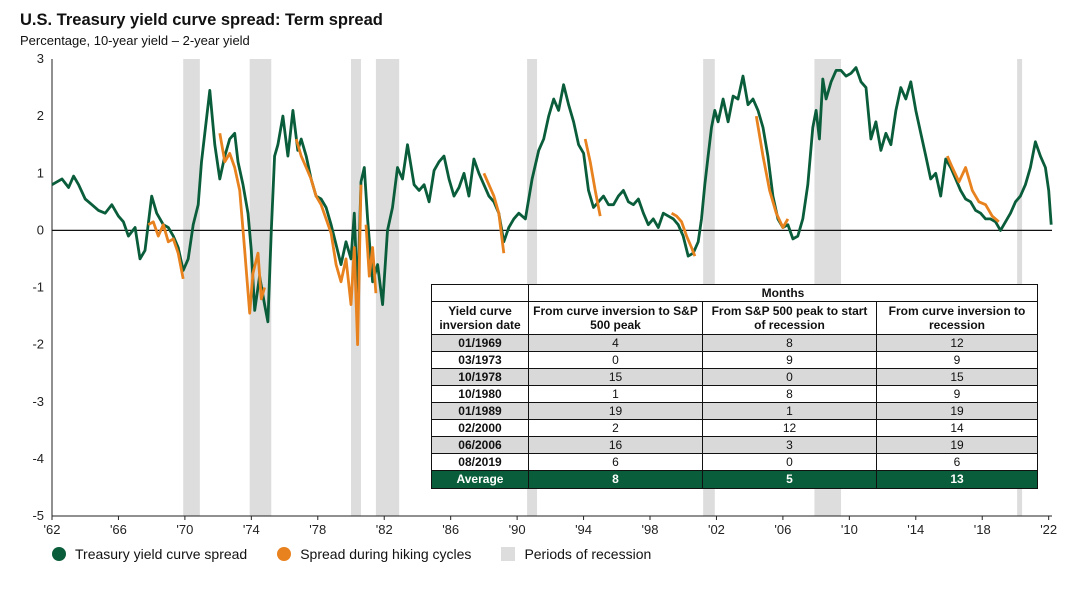 The image size is (1071, 589). I want to click on table-blank-corner, so click(480, 293).